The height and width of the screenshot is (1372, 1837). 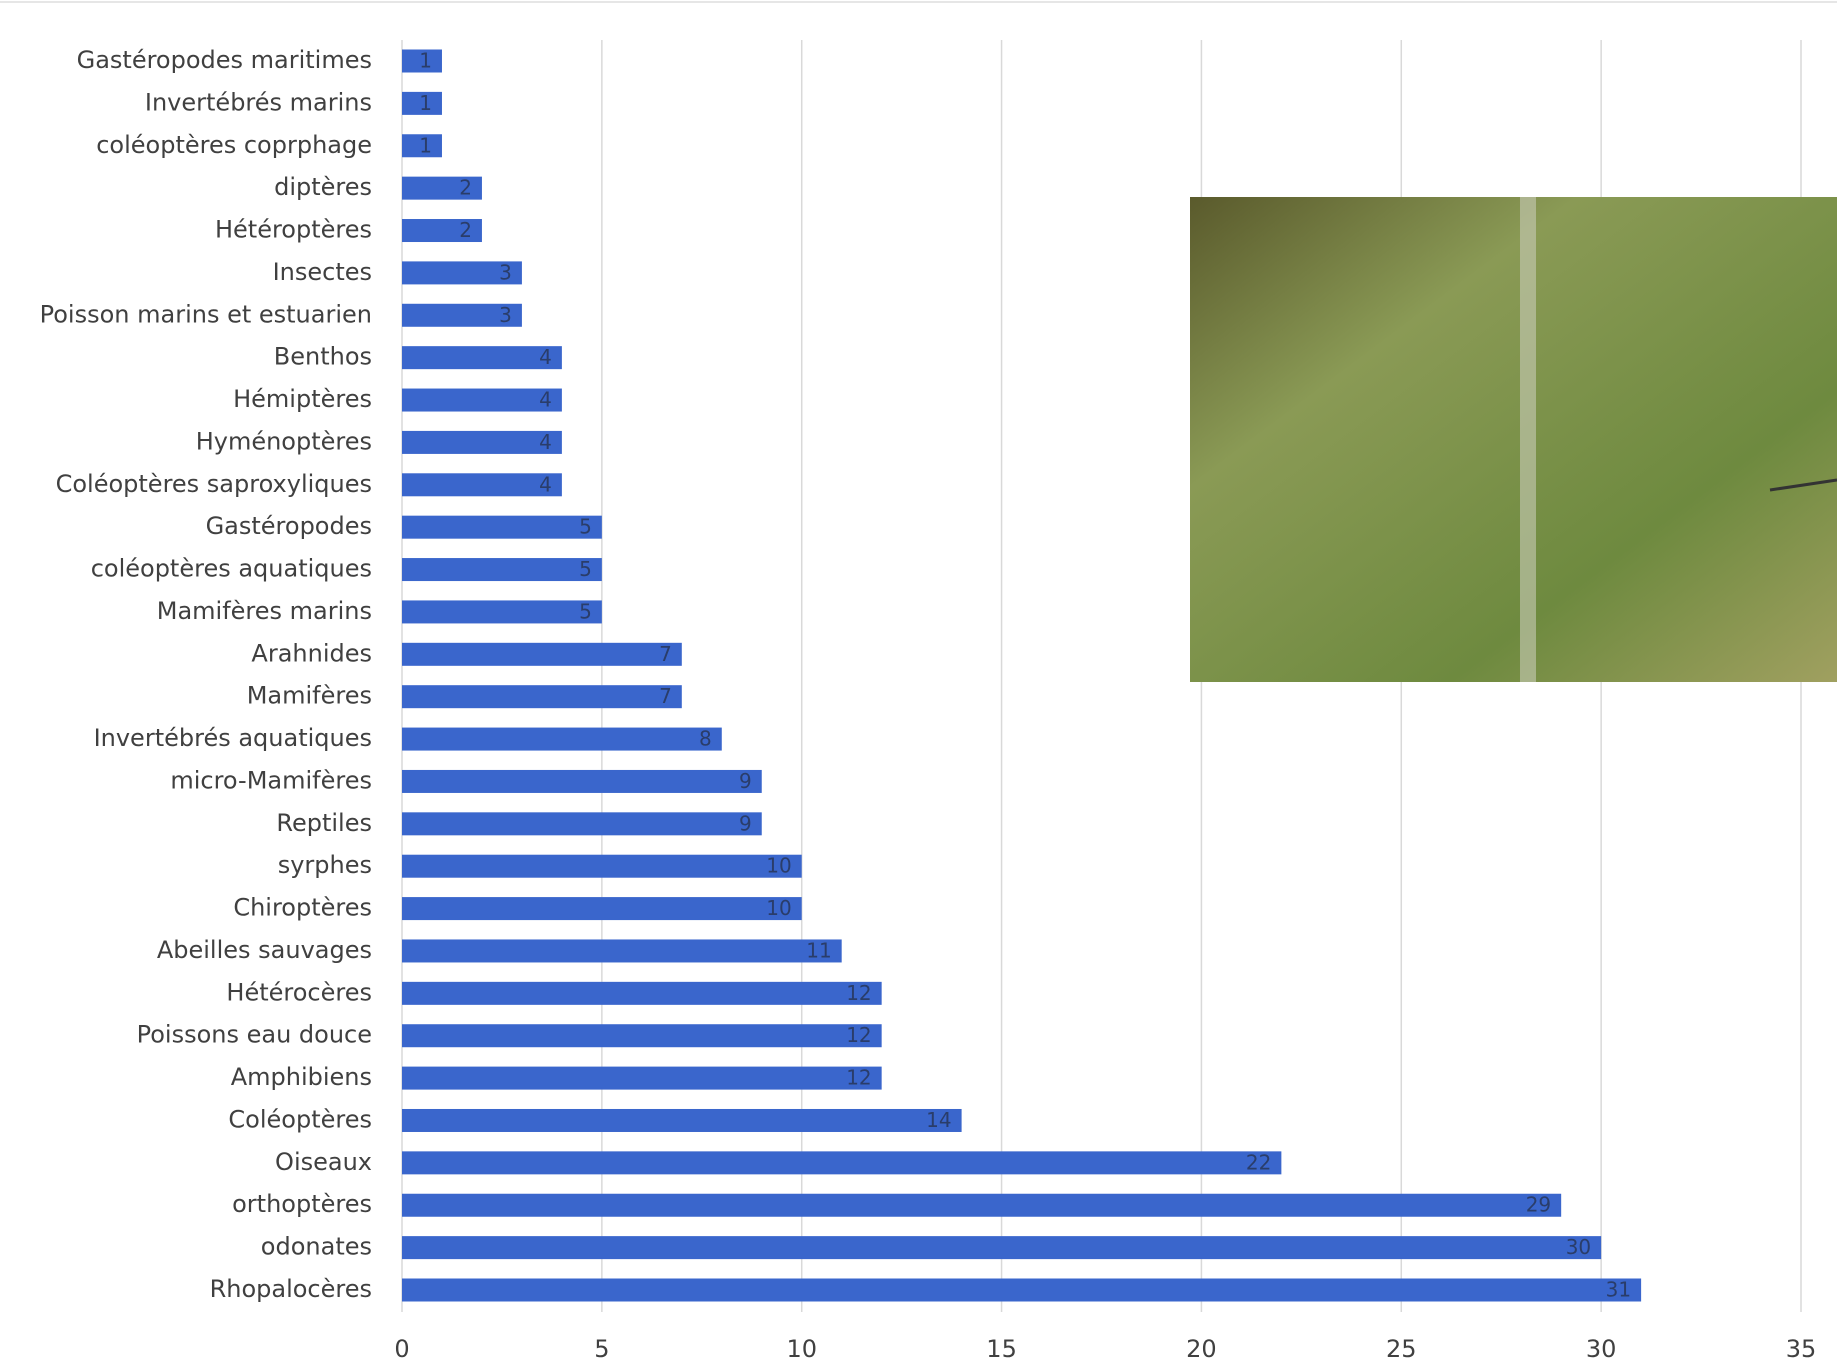 What do you see at coordinates (324, 823) in the screenshot?
I see `y-tick-label: Reptiles` at bounding box center [324, 823].